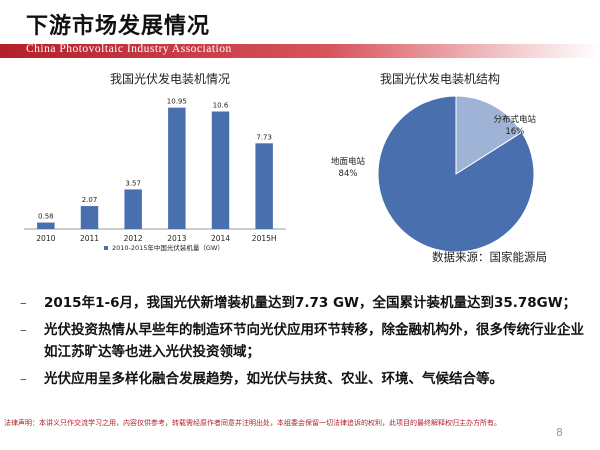 This screenshot has width=600, height=450. I want to click on bar-value-label: 0.58, so click(46, 217).